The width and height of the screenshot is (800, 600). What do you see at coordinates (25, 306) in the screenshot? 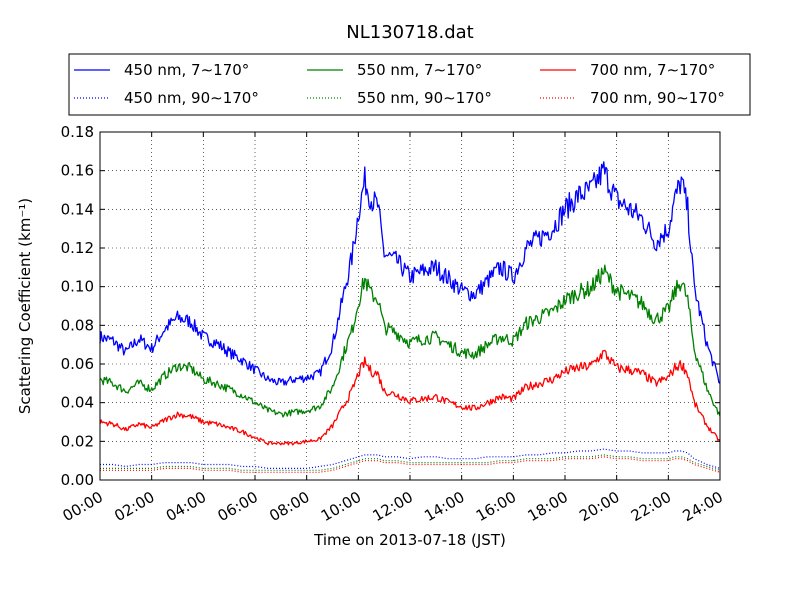
I see `y-axis-label: Scattering Coefficient (km⁻¹)` at bounding box center [25, 306].